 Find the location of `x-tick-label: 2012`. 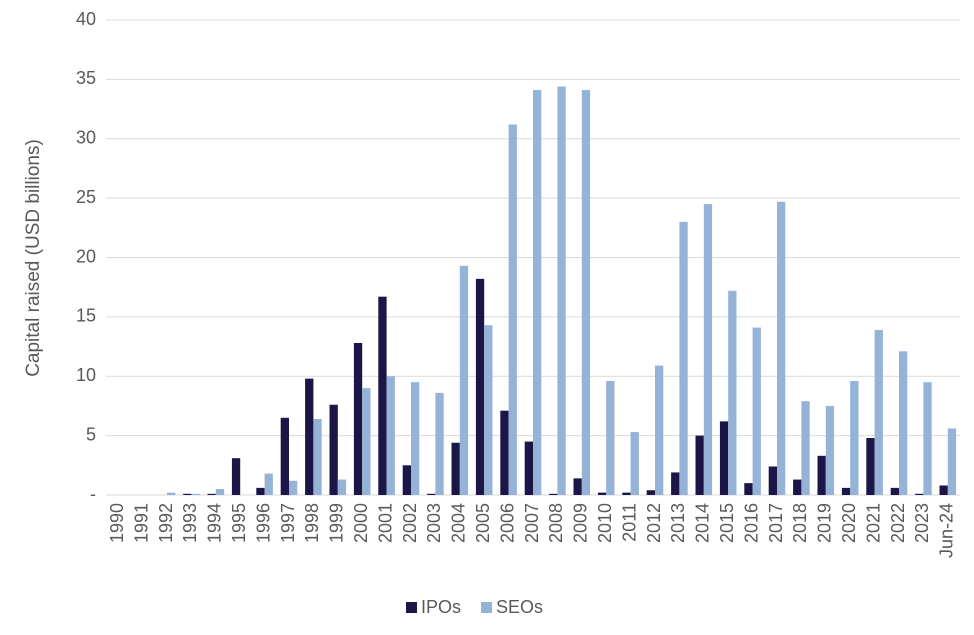

x-tick-label: 2012 is located at coordinates (654, 523).